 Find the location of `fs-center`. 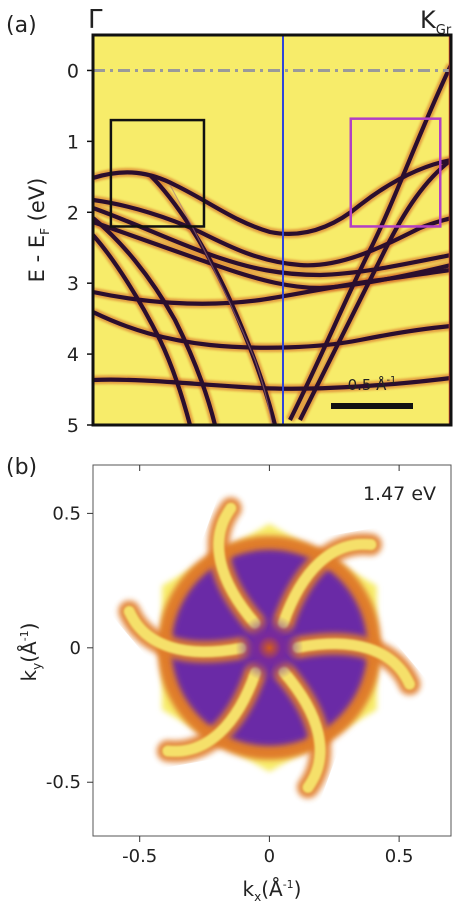

fs-center is located at coordinates (269, 647).